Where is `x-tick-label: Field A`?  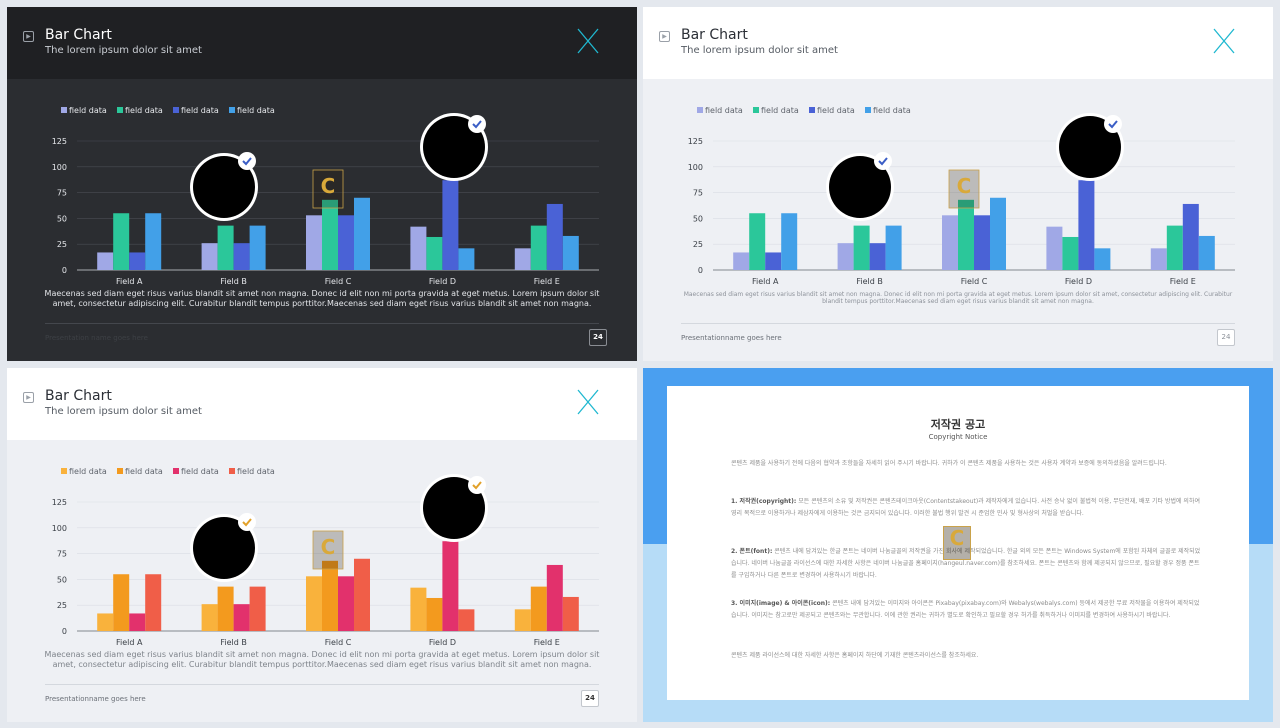
x-tick-label: Field A is located at coordinates (129, 281).